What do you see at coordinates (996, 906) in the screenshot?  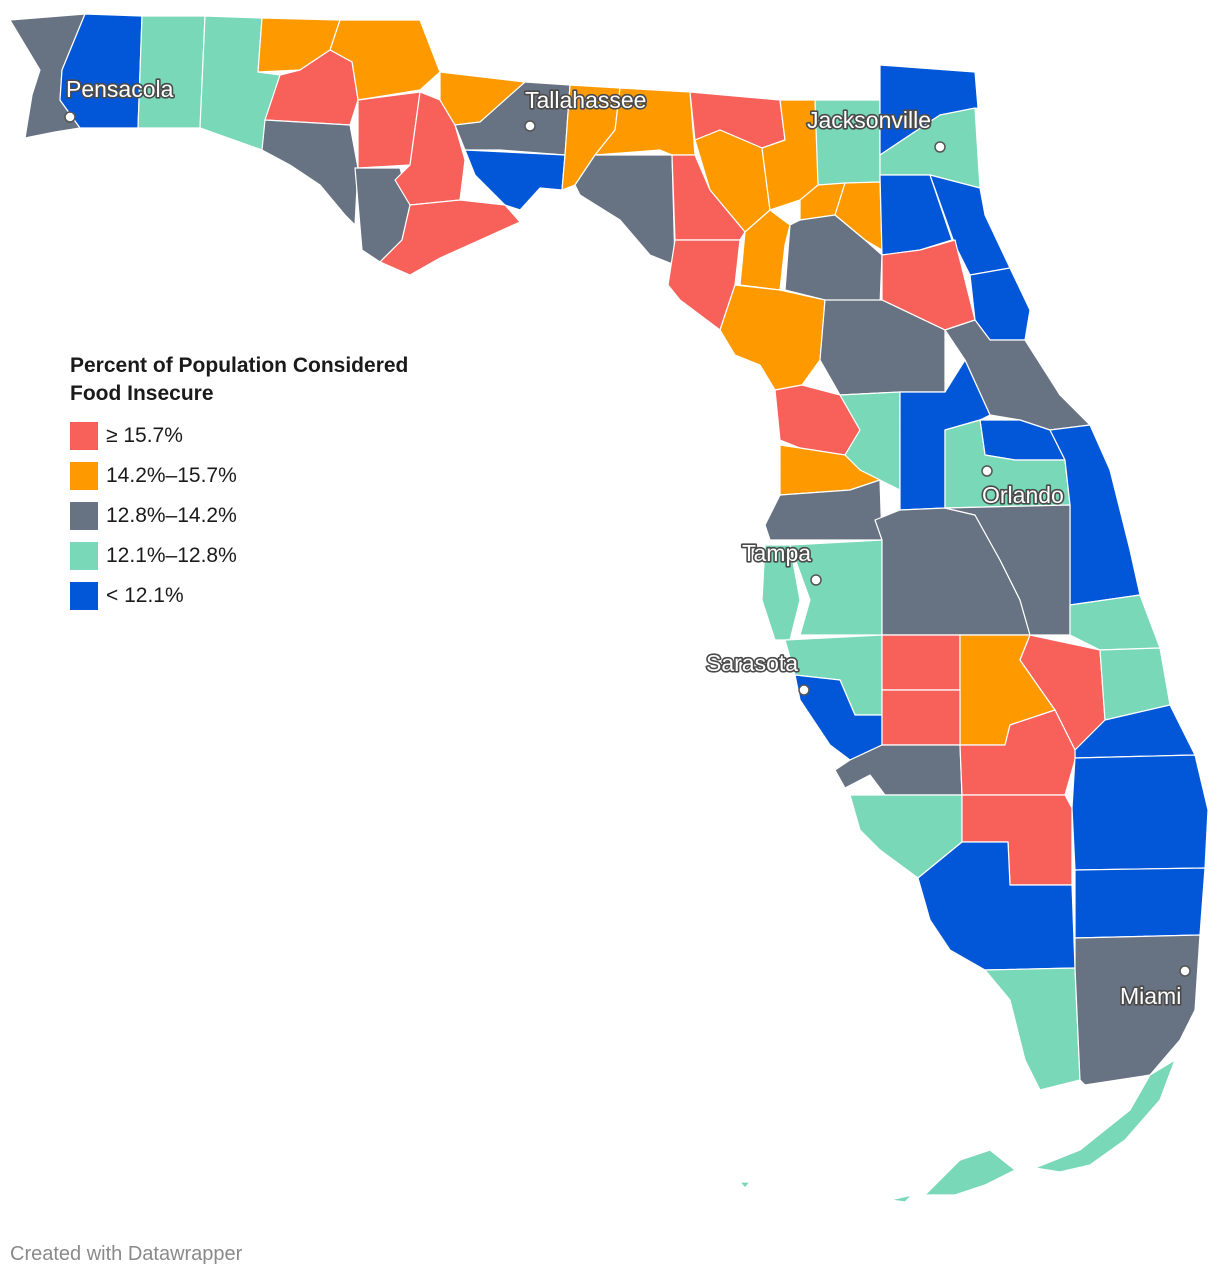 I see `county-collier` at bounding box center [996, 906].